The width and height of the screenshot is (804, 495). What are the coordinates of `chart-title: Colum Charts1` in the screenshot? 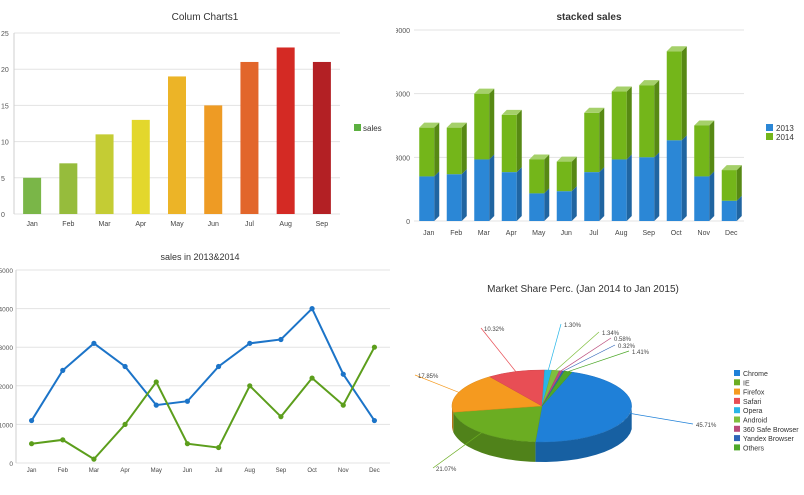 It's located at (205, 17).